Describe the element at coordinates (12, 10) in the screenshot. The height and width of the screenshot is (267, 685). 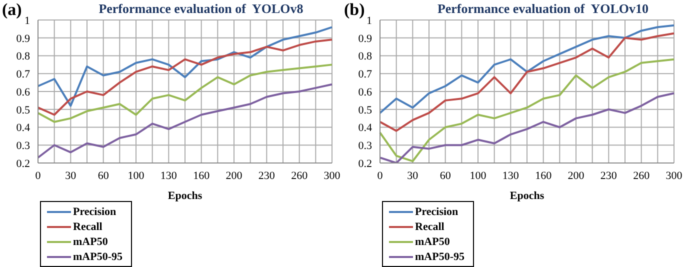
I see `text: (a)` at that location.